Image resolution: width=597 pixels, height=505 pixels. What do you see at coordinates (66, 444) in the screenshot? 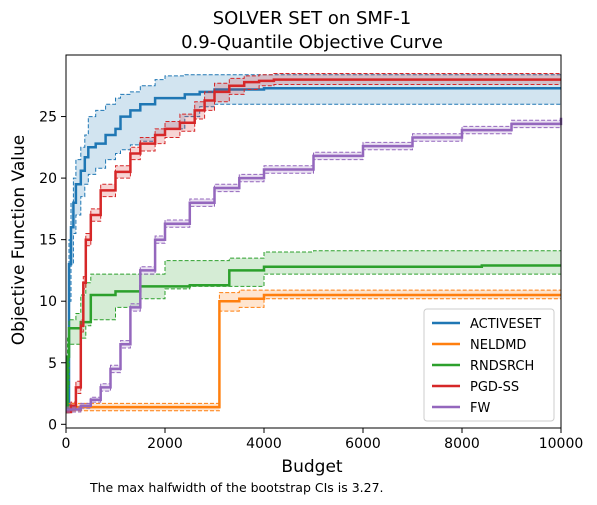
I see `x-tick-label: 0` at bounding box center [66, 444].